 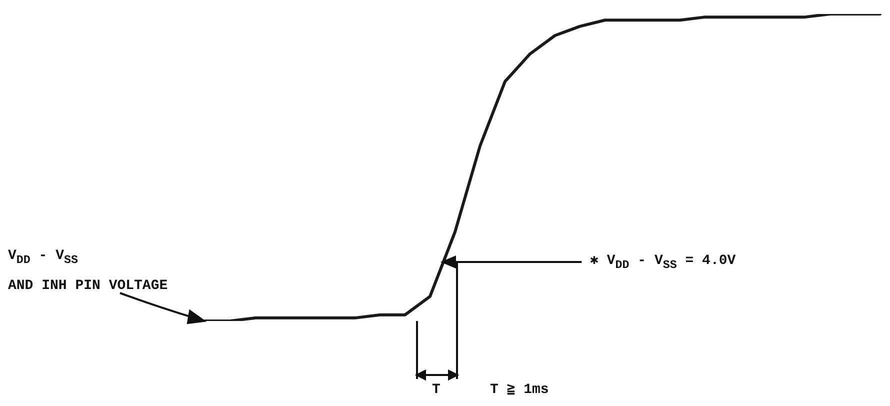 I want to click on text: T, so click(x=436, y=390).